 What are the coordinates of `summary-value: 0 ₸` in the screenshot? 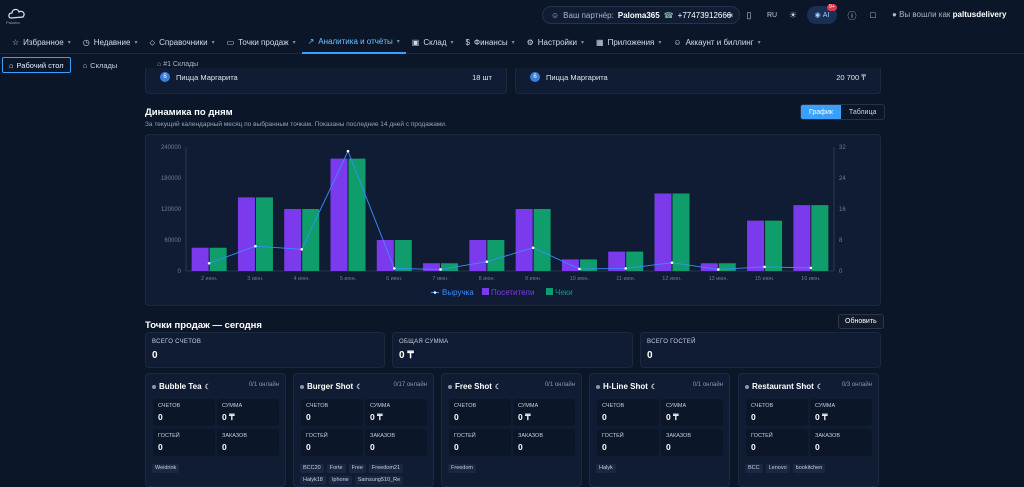 It's located at (406, 355).